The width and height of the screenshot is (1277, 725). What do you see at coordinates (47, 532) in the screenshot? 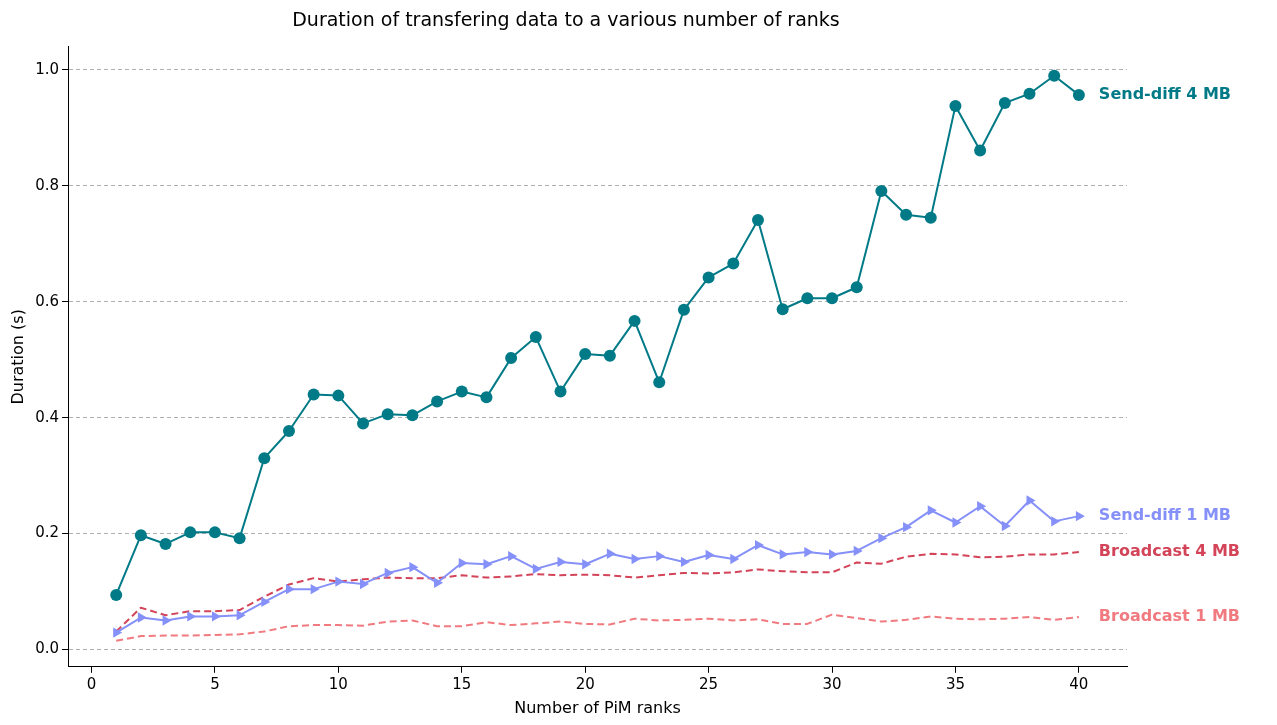
I see `y-tick-label: 0.2` at bounding box center [47, 532].